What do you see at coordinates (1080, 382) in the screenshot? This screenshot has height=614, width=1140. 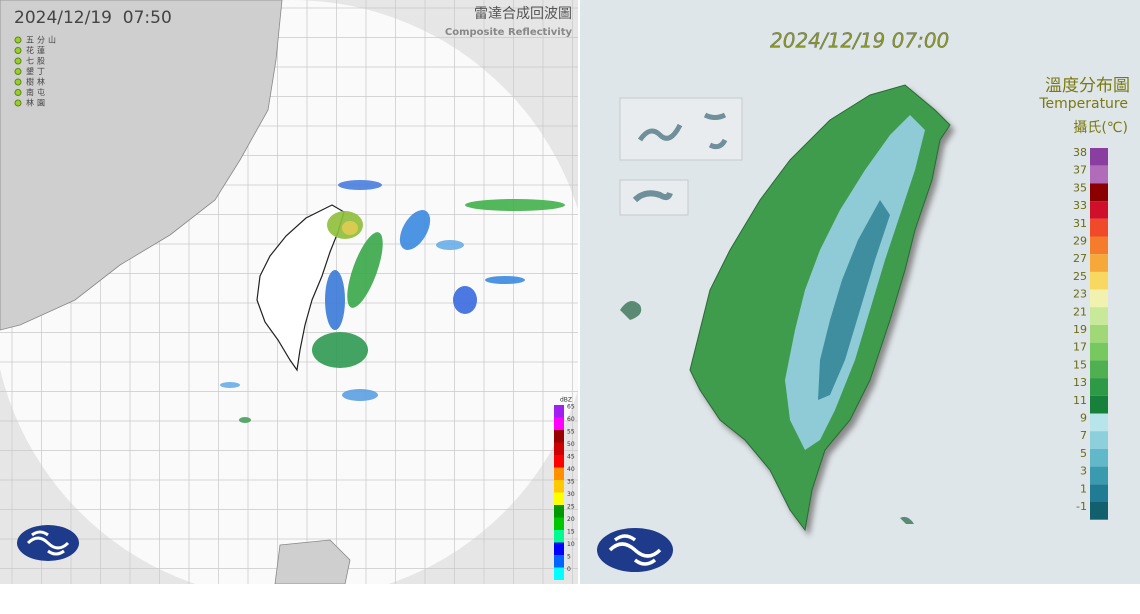 I see `scale-label: 13` at bounding box center [1080, 382].